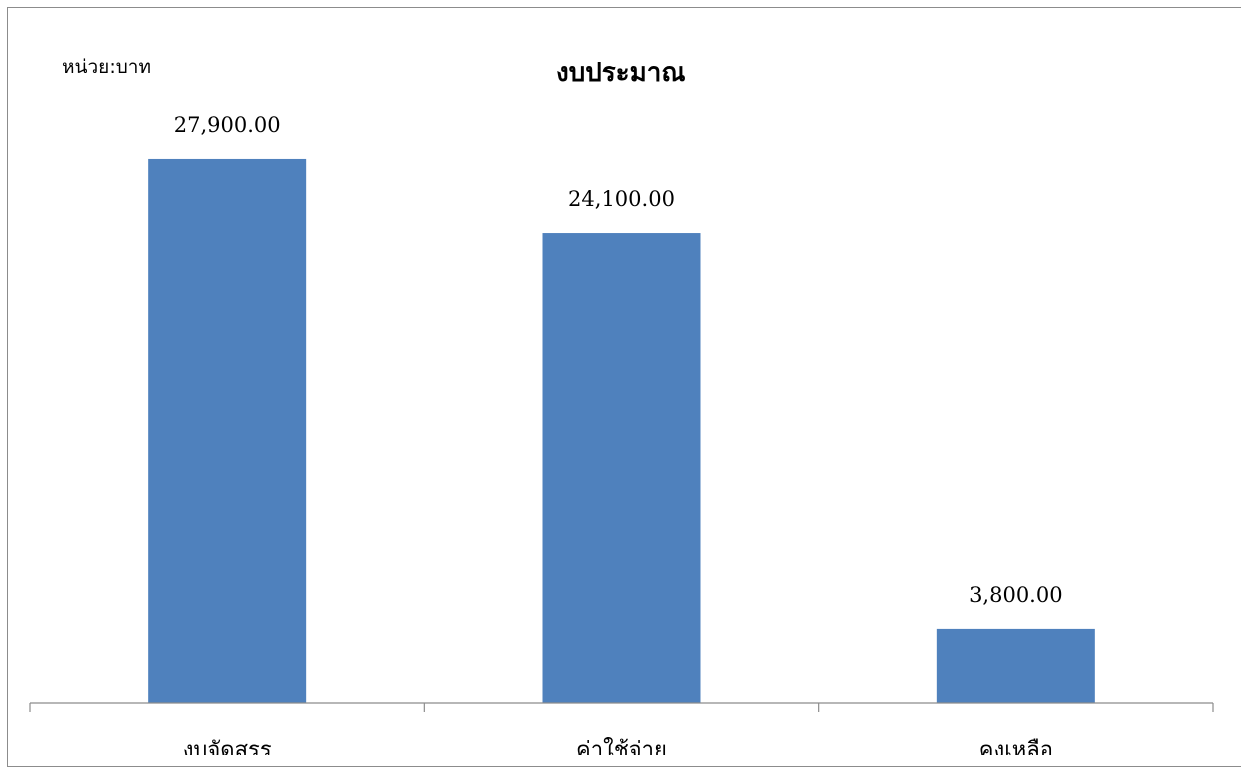 The image size is (1241, 767). What do you see at coordinates (106, 67) in the screenshot?
I see `unit-label: หน่วย:บาท` at bounding box center [106, 67].